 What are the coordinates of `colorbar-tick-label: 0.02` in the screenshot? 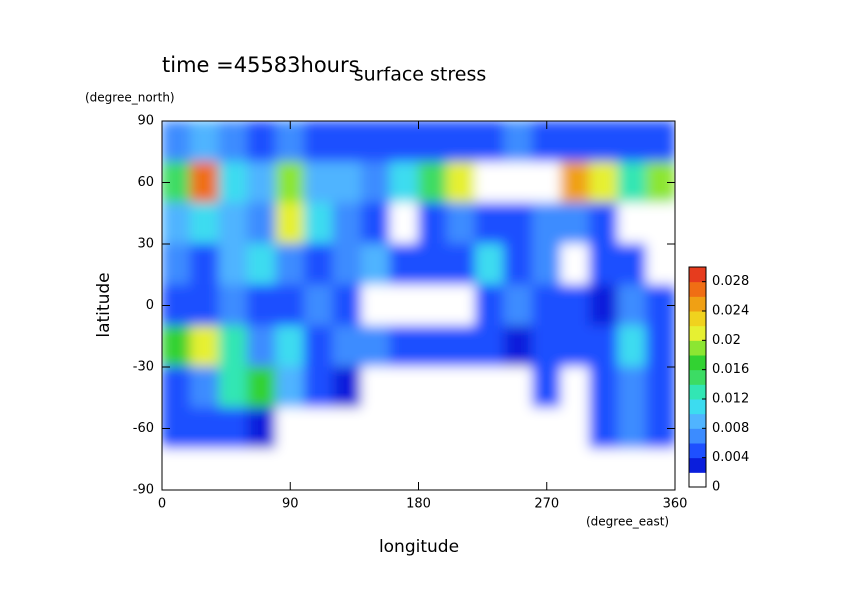 It's located at (726, 340).